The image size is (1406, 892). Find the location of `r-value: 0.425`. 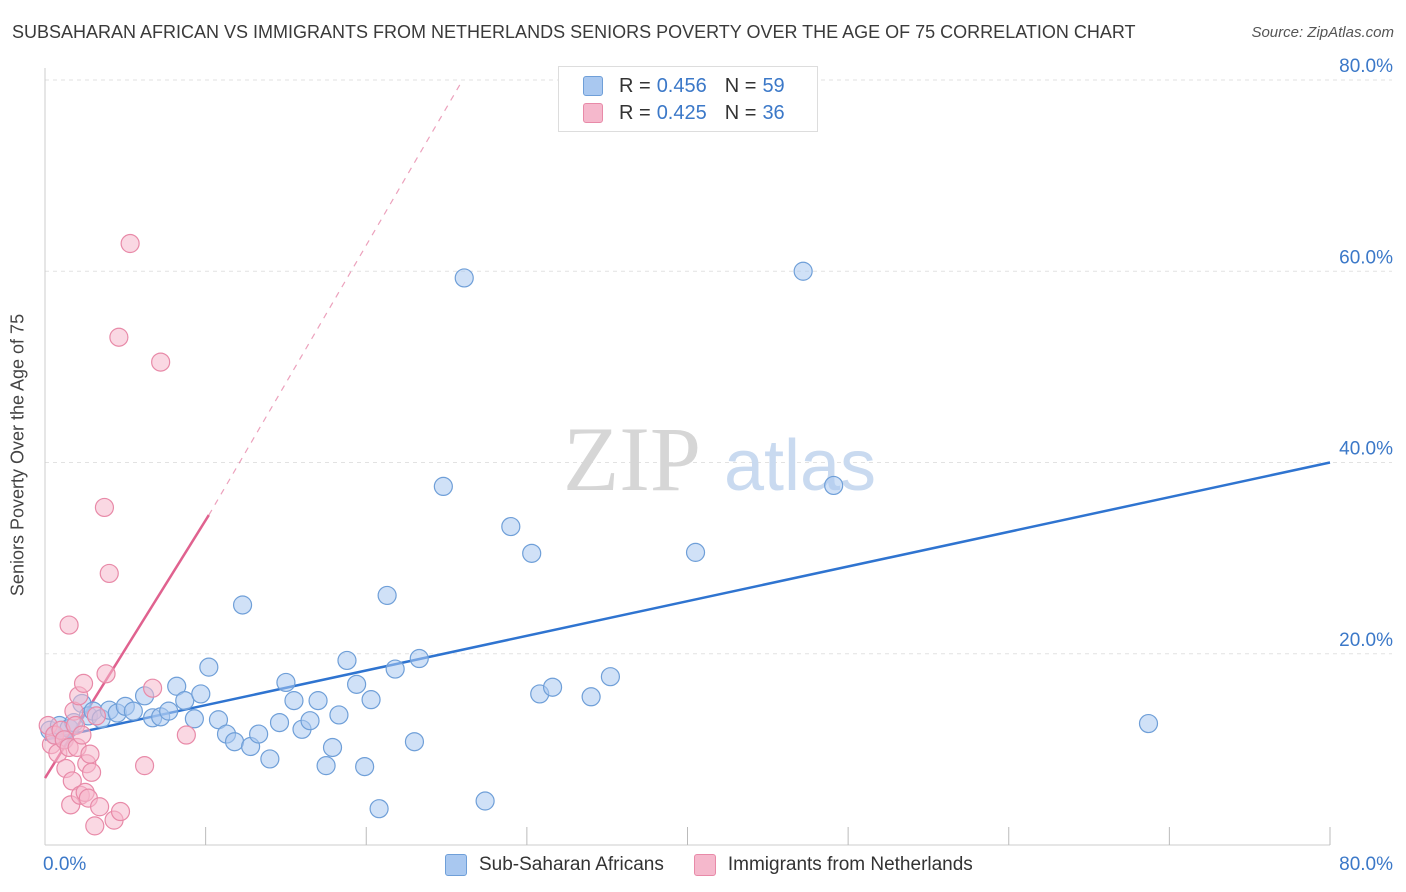

r-value: 0.425 is located at coordinates (681, 112).